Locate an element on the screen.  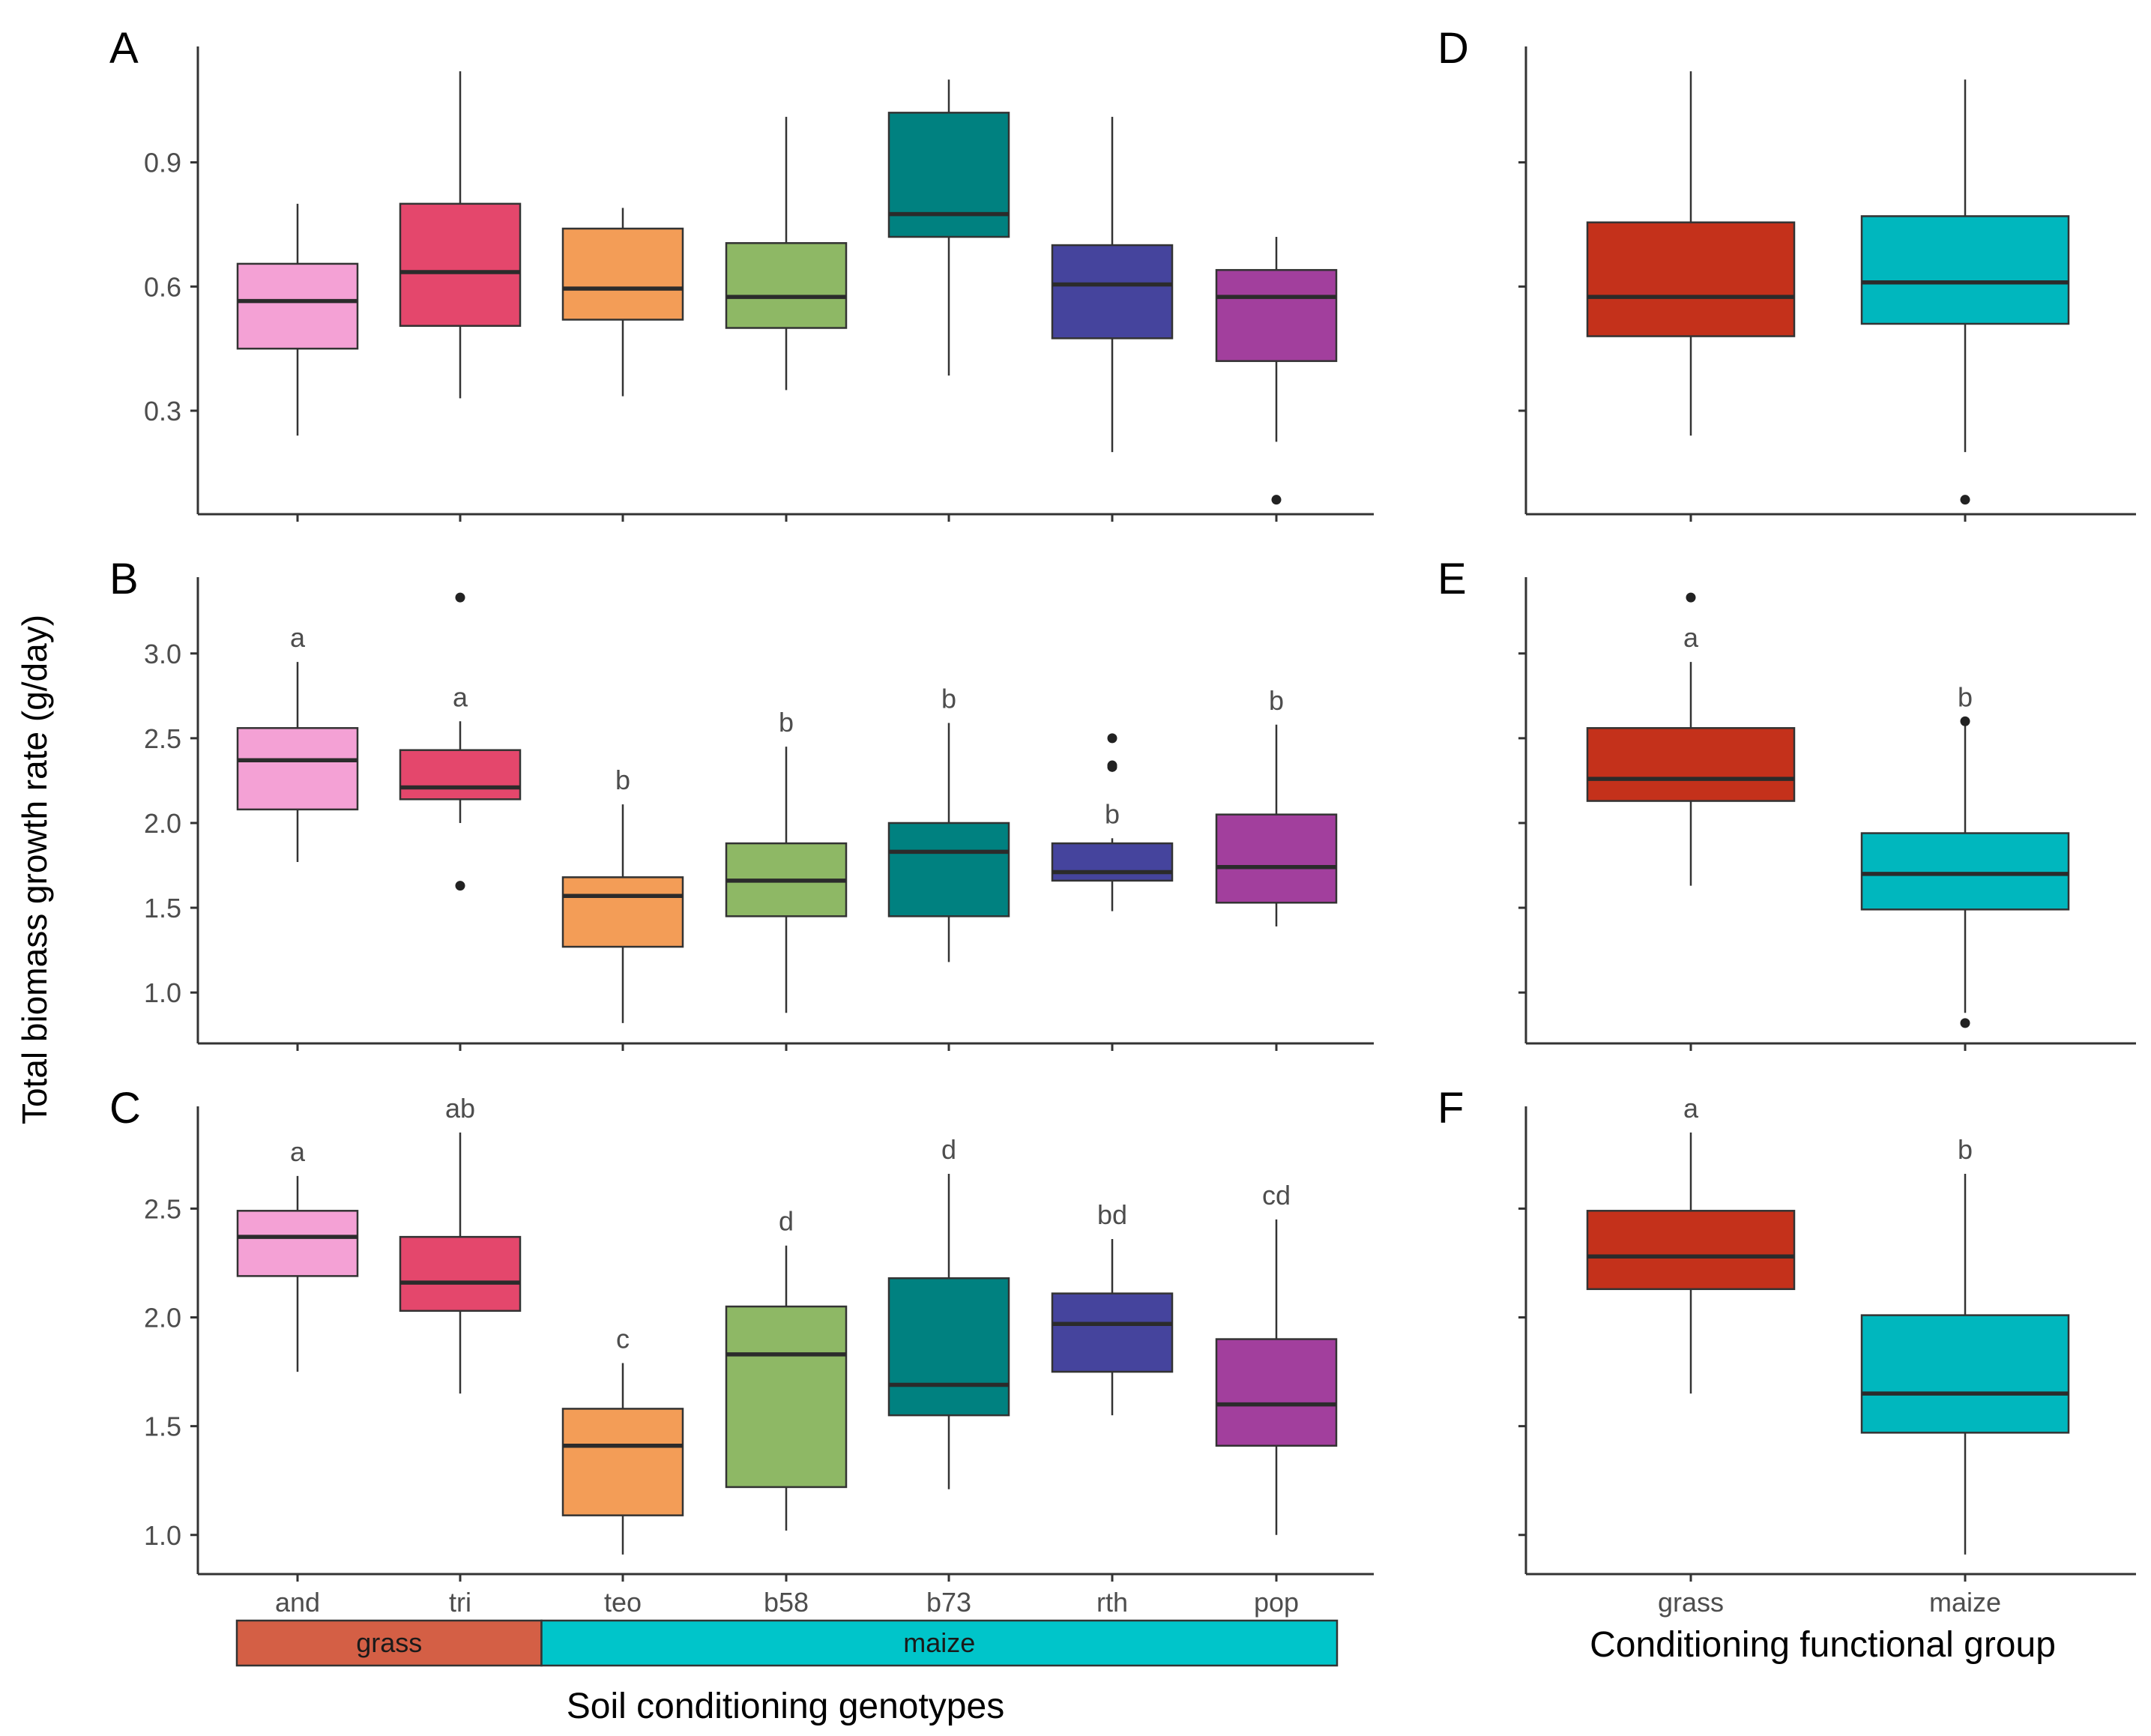
panel-letter-e: E is located at coordinates (1452, 579).